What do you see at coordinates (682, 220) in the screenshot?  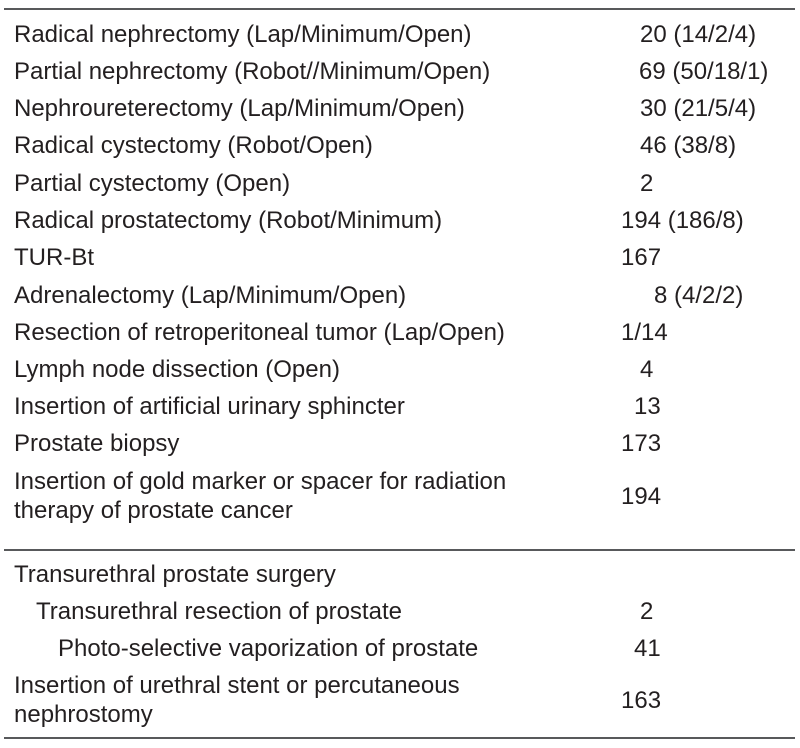 I see `procedure-count: 194 (186/8)` at bounding box center [682, 220].